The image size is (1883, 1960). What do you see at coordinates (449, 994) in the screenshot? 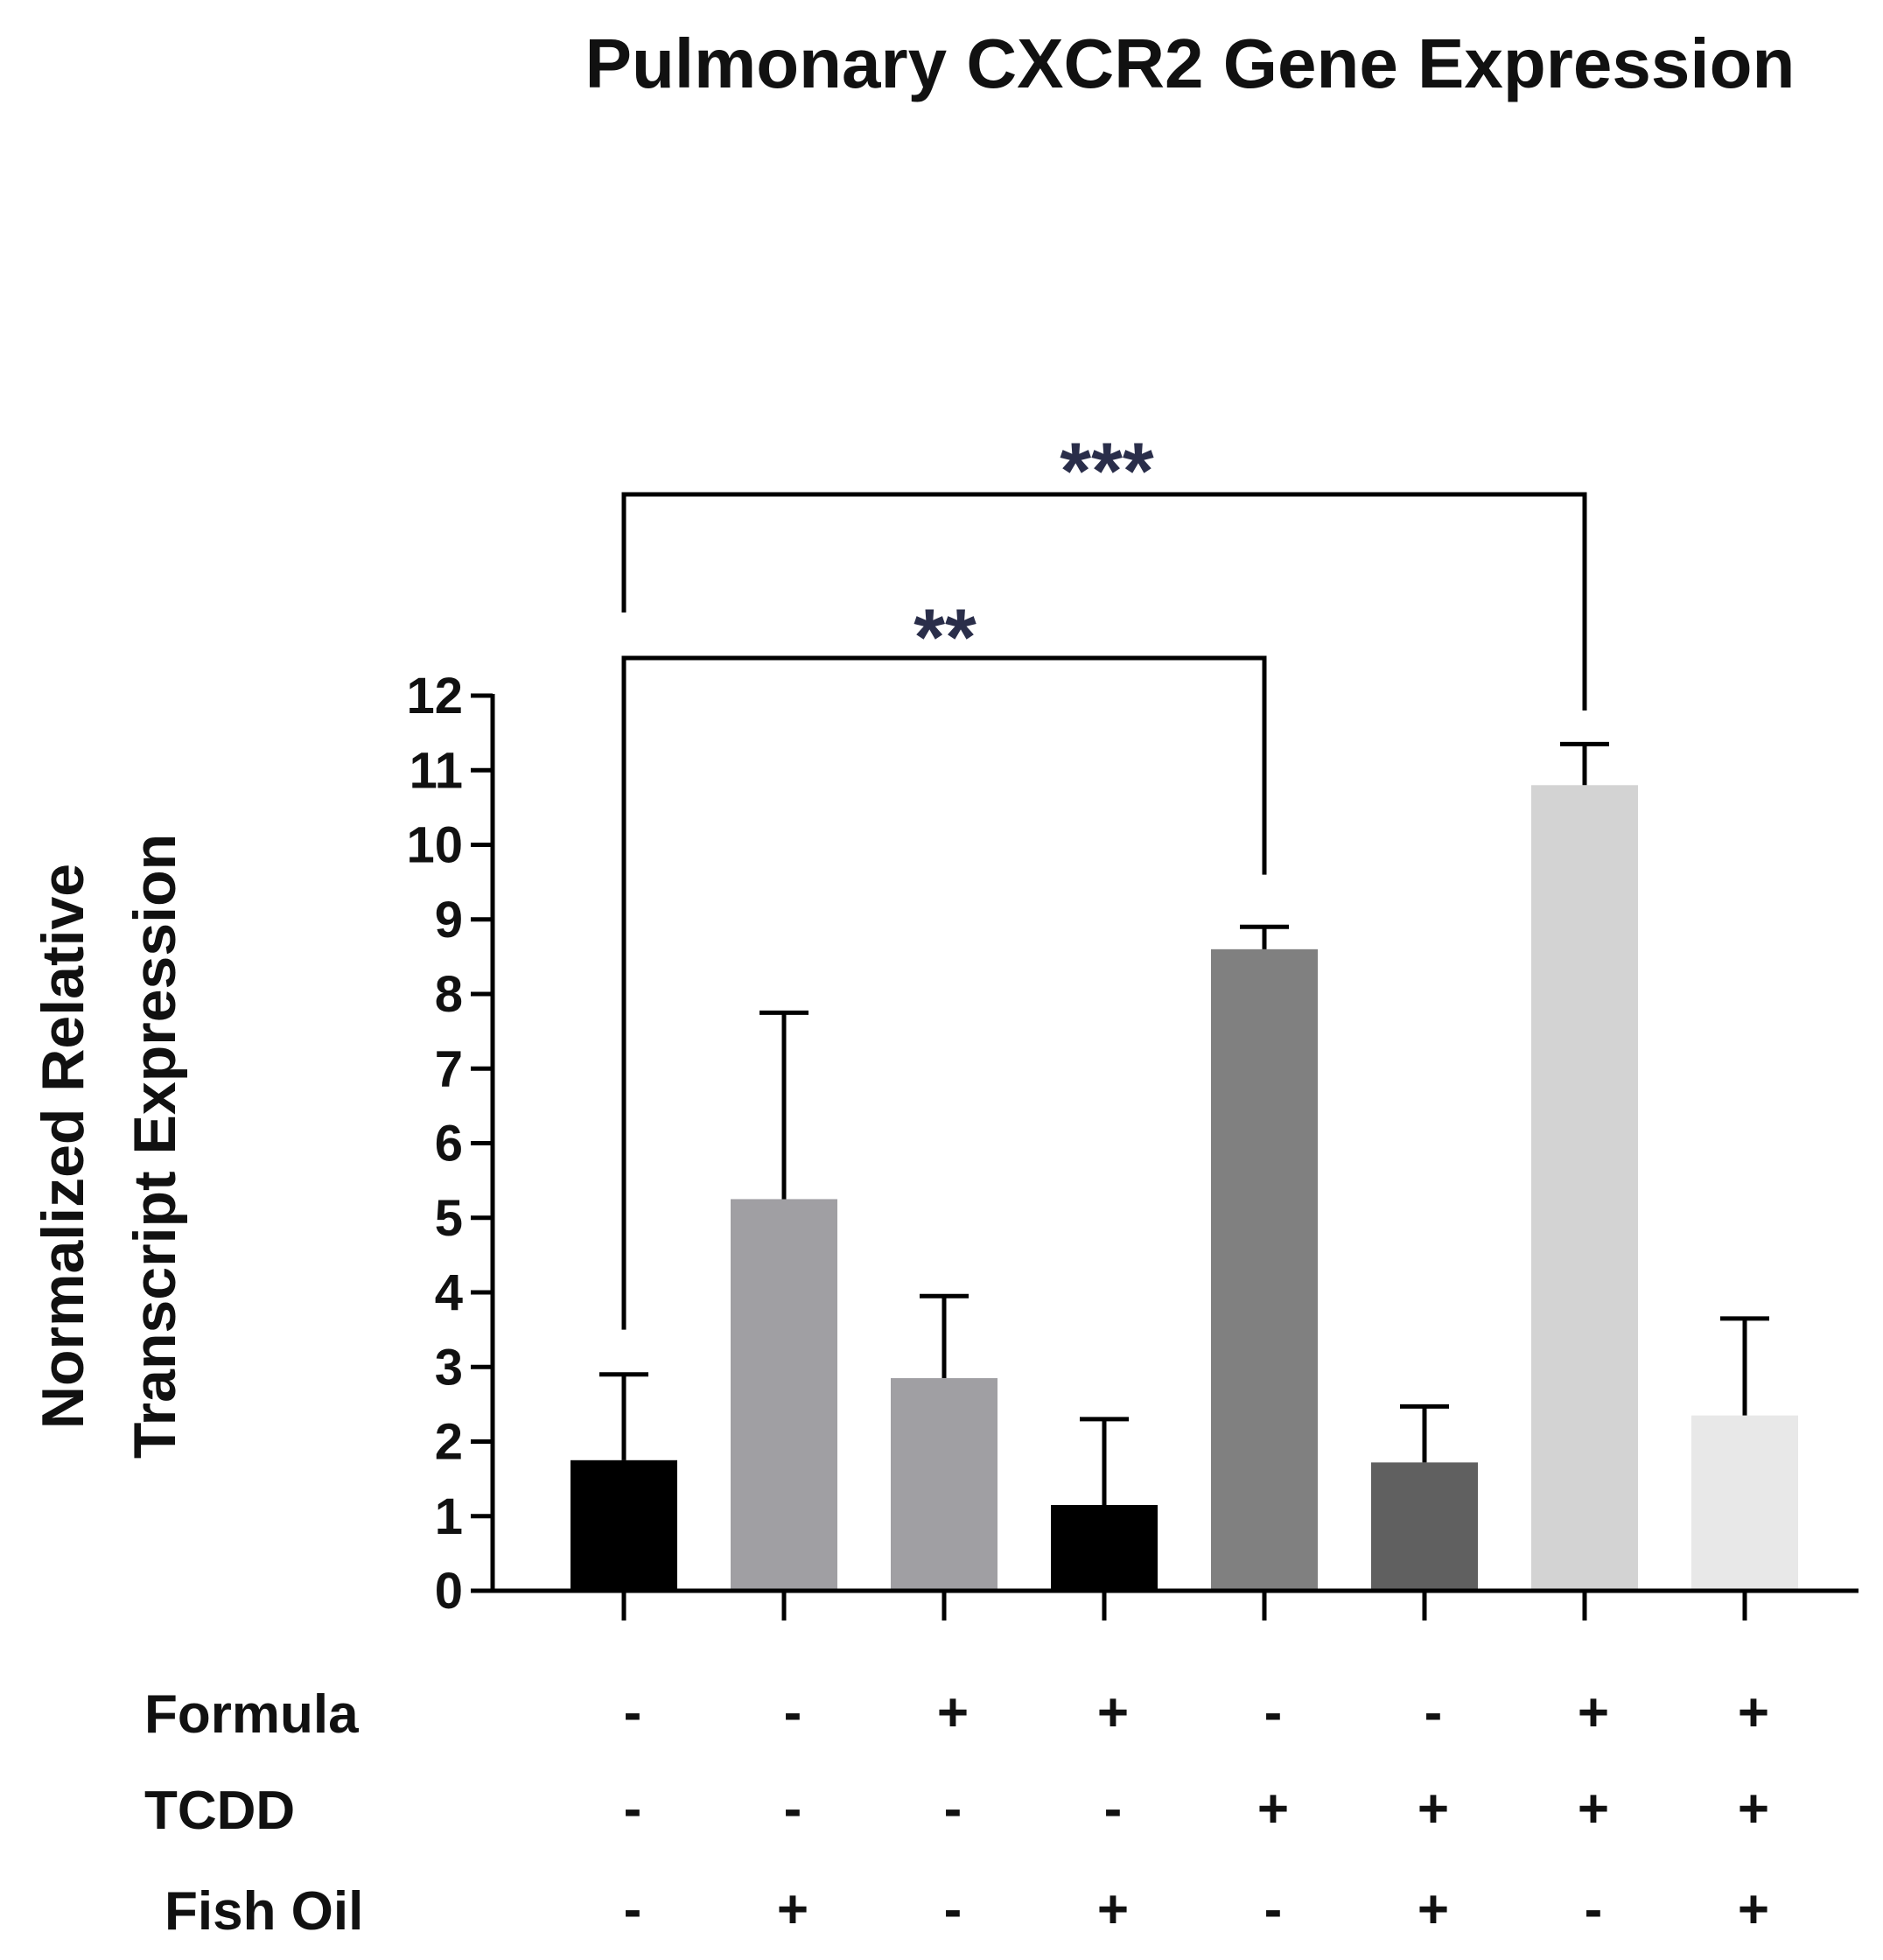
I see `y-tick-label-8: 8` at bounding box center [449, 994].